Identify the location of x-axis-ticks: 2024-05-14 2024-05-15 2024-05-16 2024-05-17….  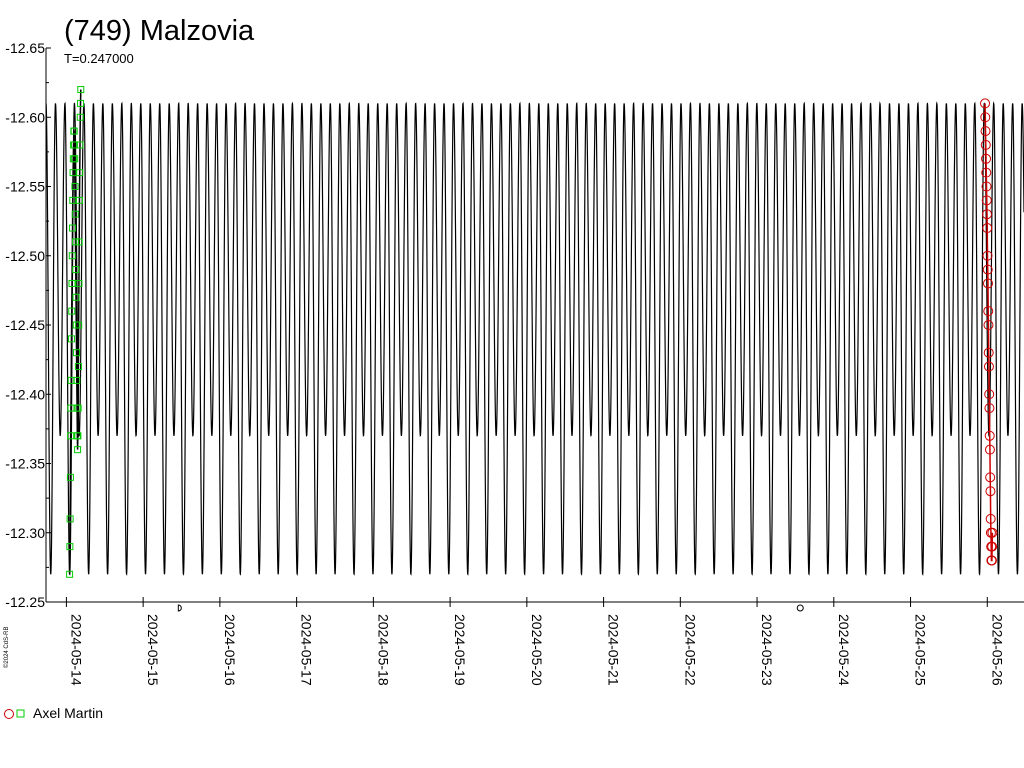
(535, 641).